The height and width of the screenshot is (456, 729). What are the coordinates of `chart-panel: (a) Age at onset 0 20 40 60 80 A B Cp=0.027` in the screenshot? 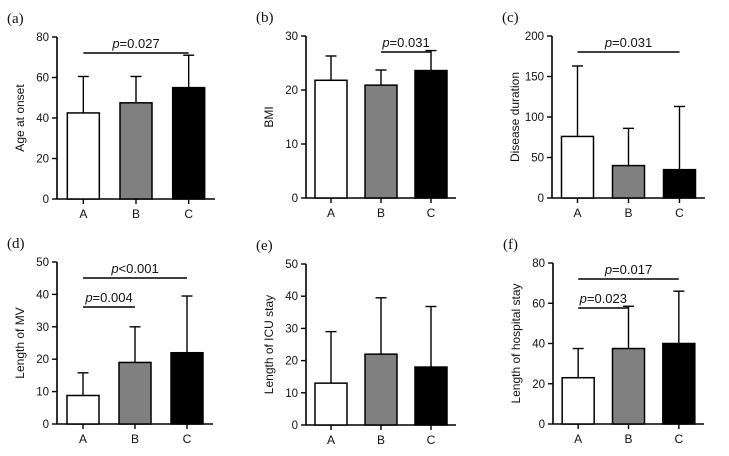 It's located at (111, 116).